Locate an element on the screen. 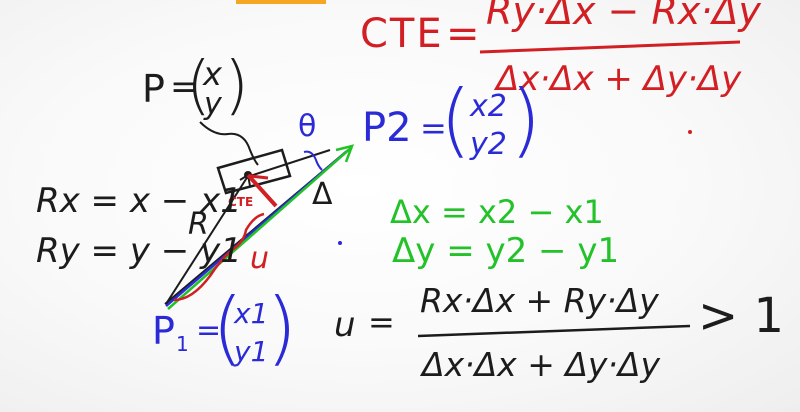 Image resolution: width=800 pixels, height=412 pixels. stray-dot is located at coordinates (340, 243).